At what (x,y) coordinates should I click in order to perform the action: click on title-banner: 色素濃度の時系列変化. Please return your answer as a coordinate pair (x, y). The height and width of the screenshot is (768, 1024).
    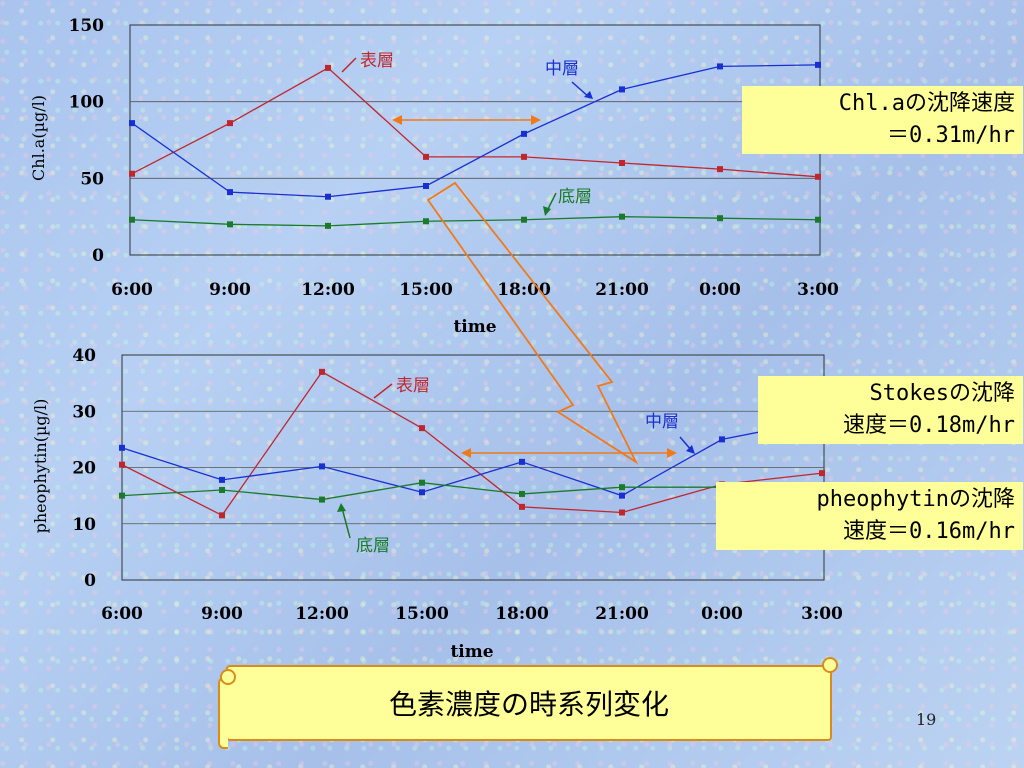
    Looking at the image, I should click on (528, 703).